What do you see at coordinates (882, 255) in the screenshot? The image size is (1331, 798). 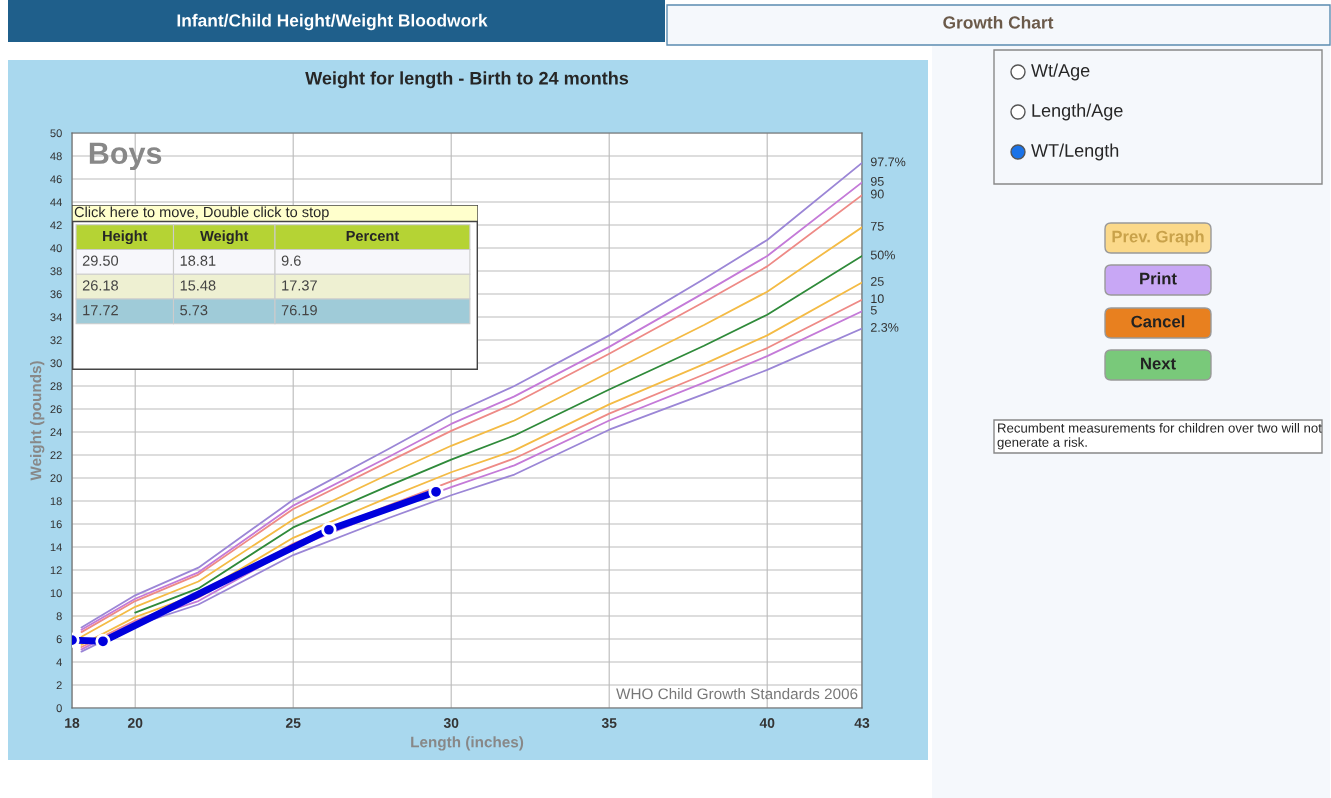 I see `series-label: 50%` at bounding box center [882, 255].